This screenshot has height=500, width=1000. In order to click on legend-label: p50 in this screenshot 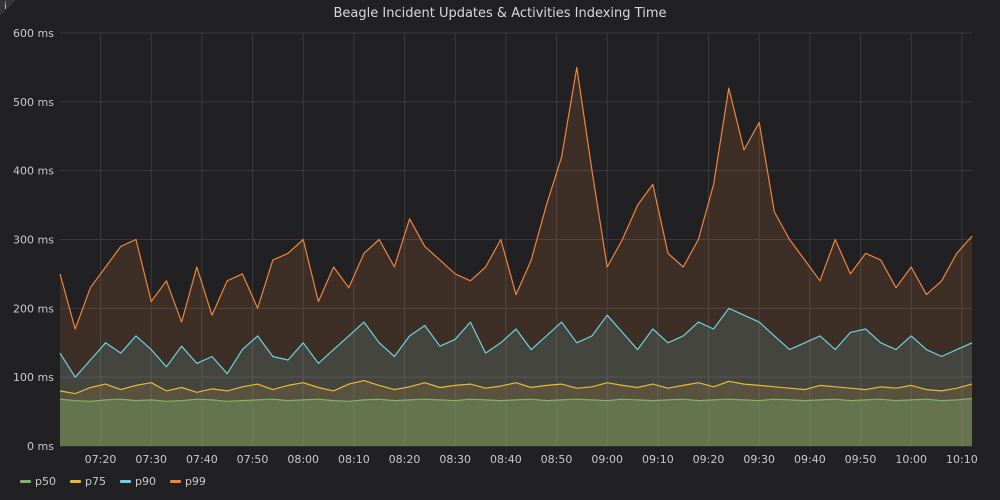, I will do `click(45, 481)`.